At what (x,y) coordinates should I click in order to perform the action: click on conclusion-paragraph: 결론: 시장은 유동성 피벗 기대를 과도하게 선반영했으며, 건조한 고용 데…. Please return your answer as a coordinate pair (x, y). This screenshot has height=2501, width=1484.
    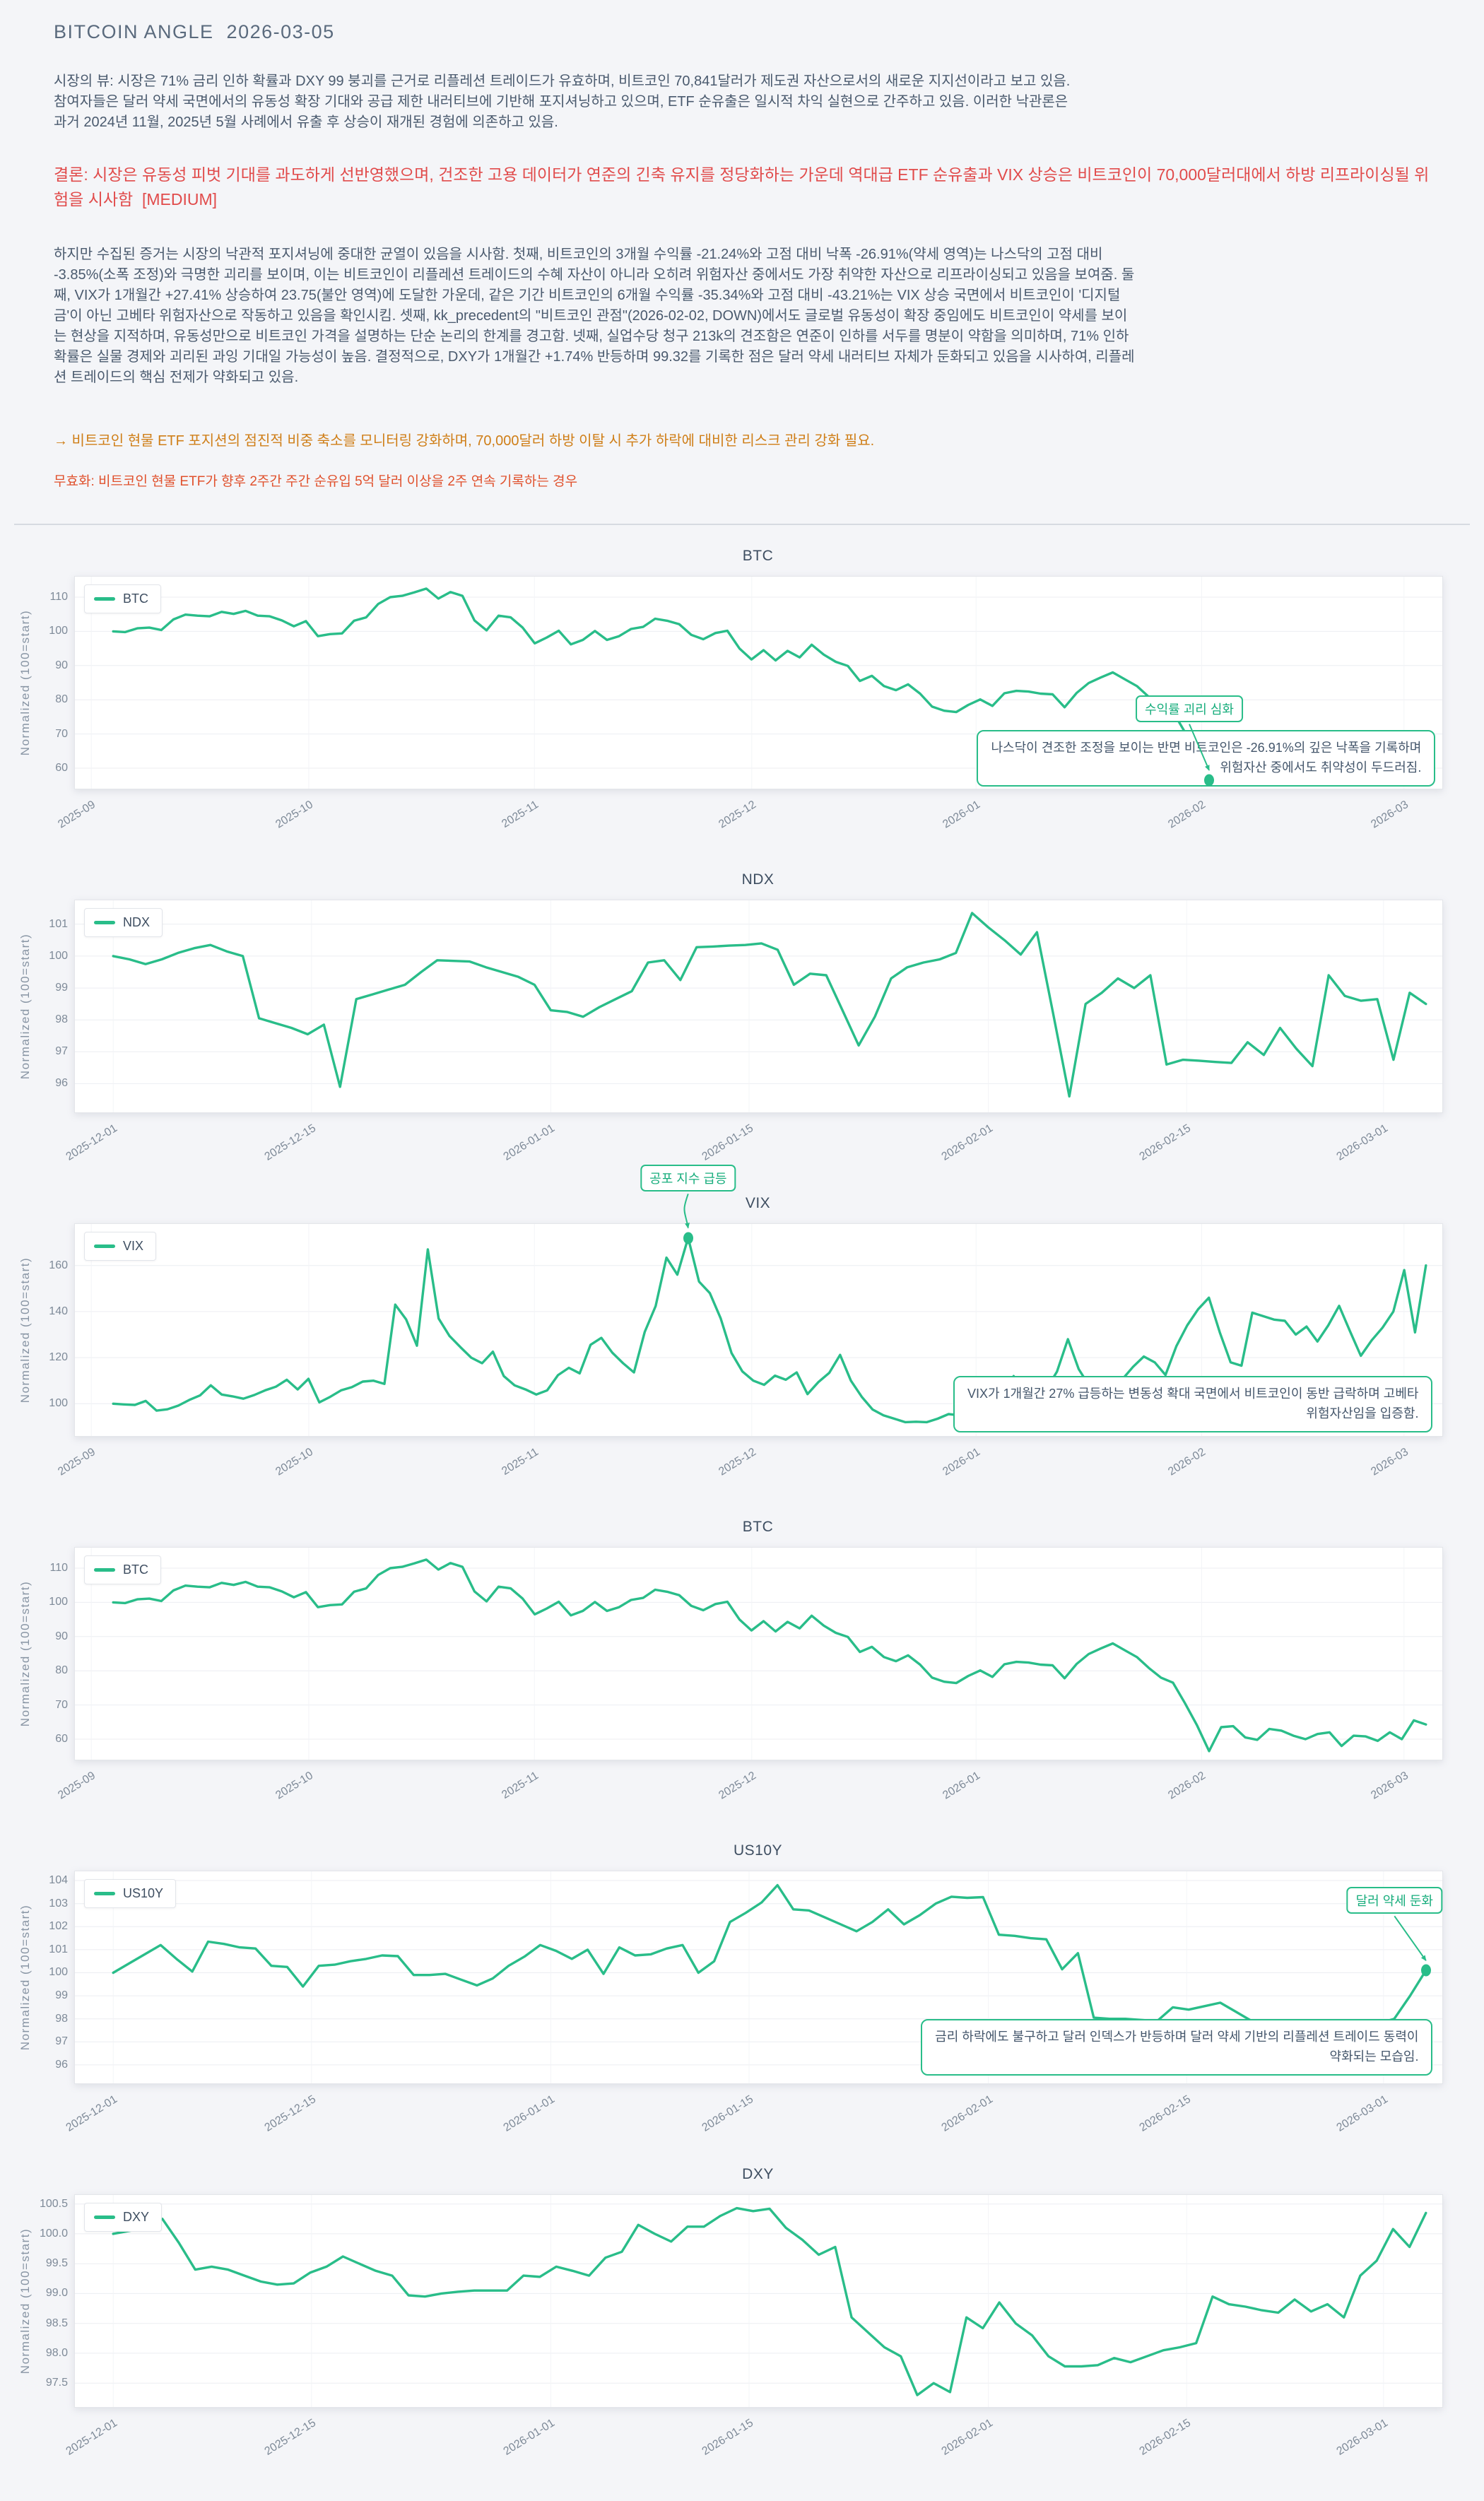
    Looking at the image, I should click on (742, 186).